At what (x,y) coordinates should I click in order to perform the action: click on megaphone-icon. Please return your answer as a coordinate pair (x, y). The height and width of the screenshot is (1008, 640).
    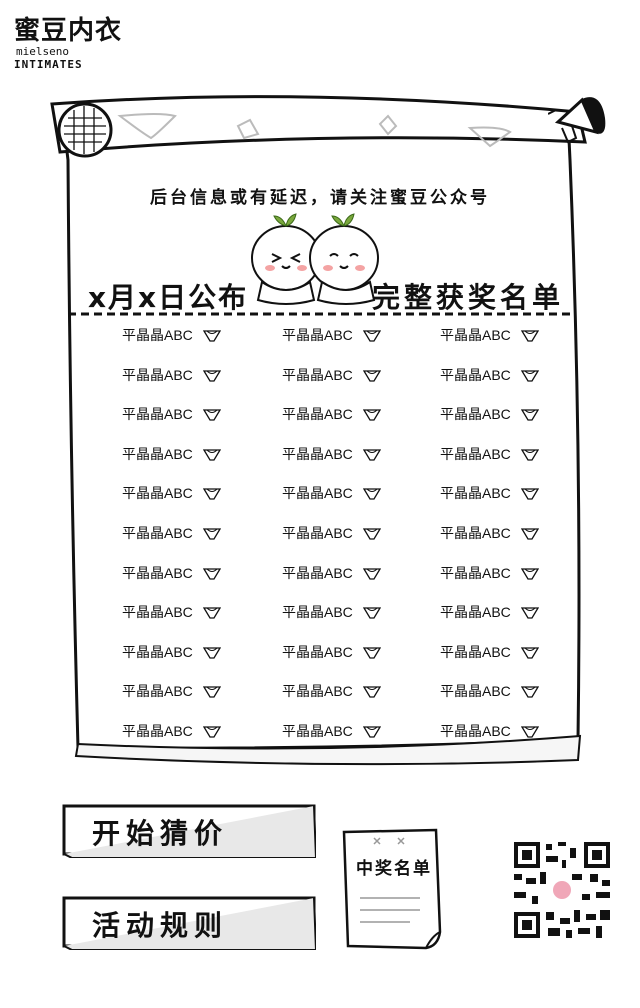
    Looking at the image, I should click on (577, 120).